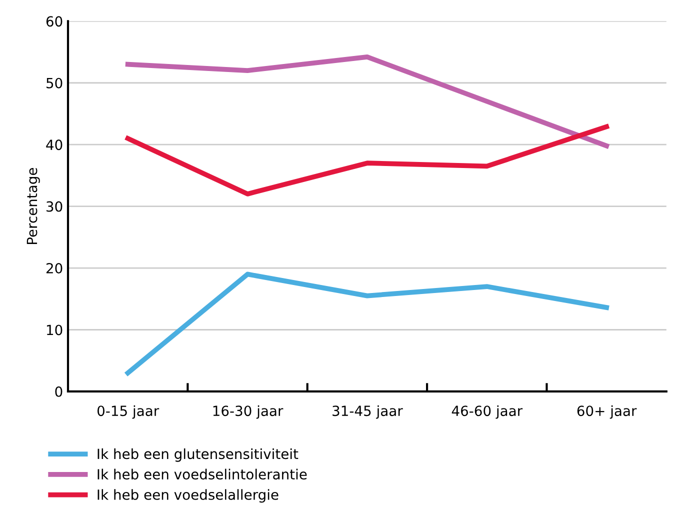  What do you see at coordinates (607, 412) in the screenshot?
I see `x-tick-label: 60+ jaar` at bounding box center [607, 412].